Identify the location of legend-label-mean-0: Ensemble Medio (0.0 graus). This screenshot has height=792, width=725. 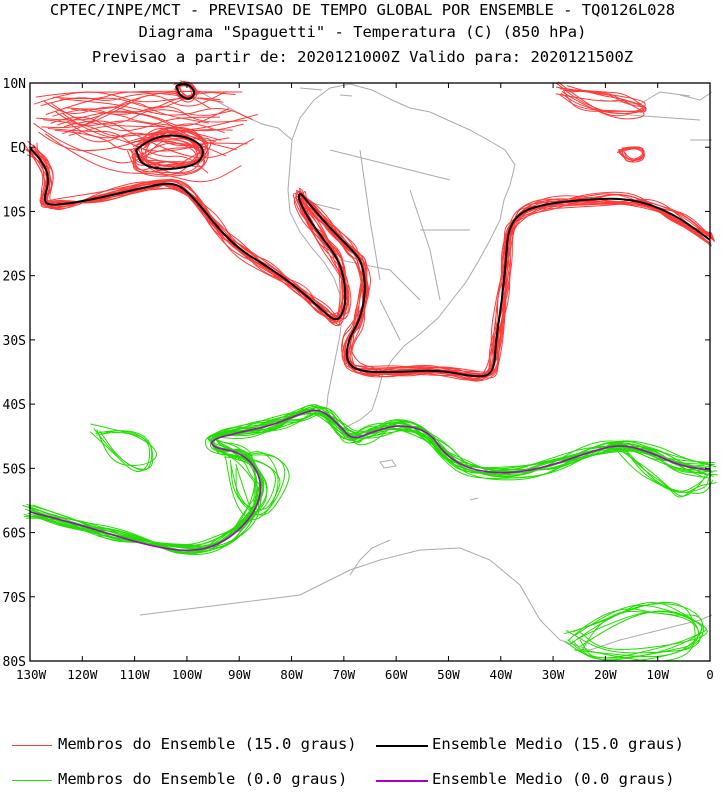
(553, 779).